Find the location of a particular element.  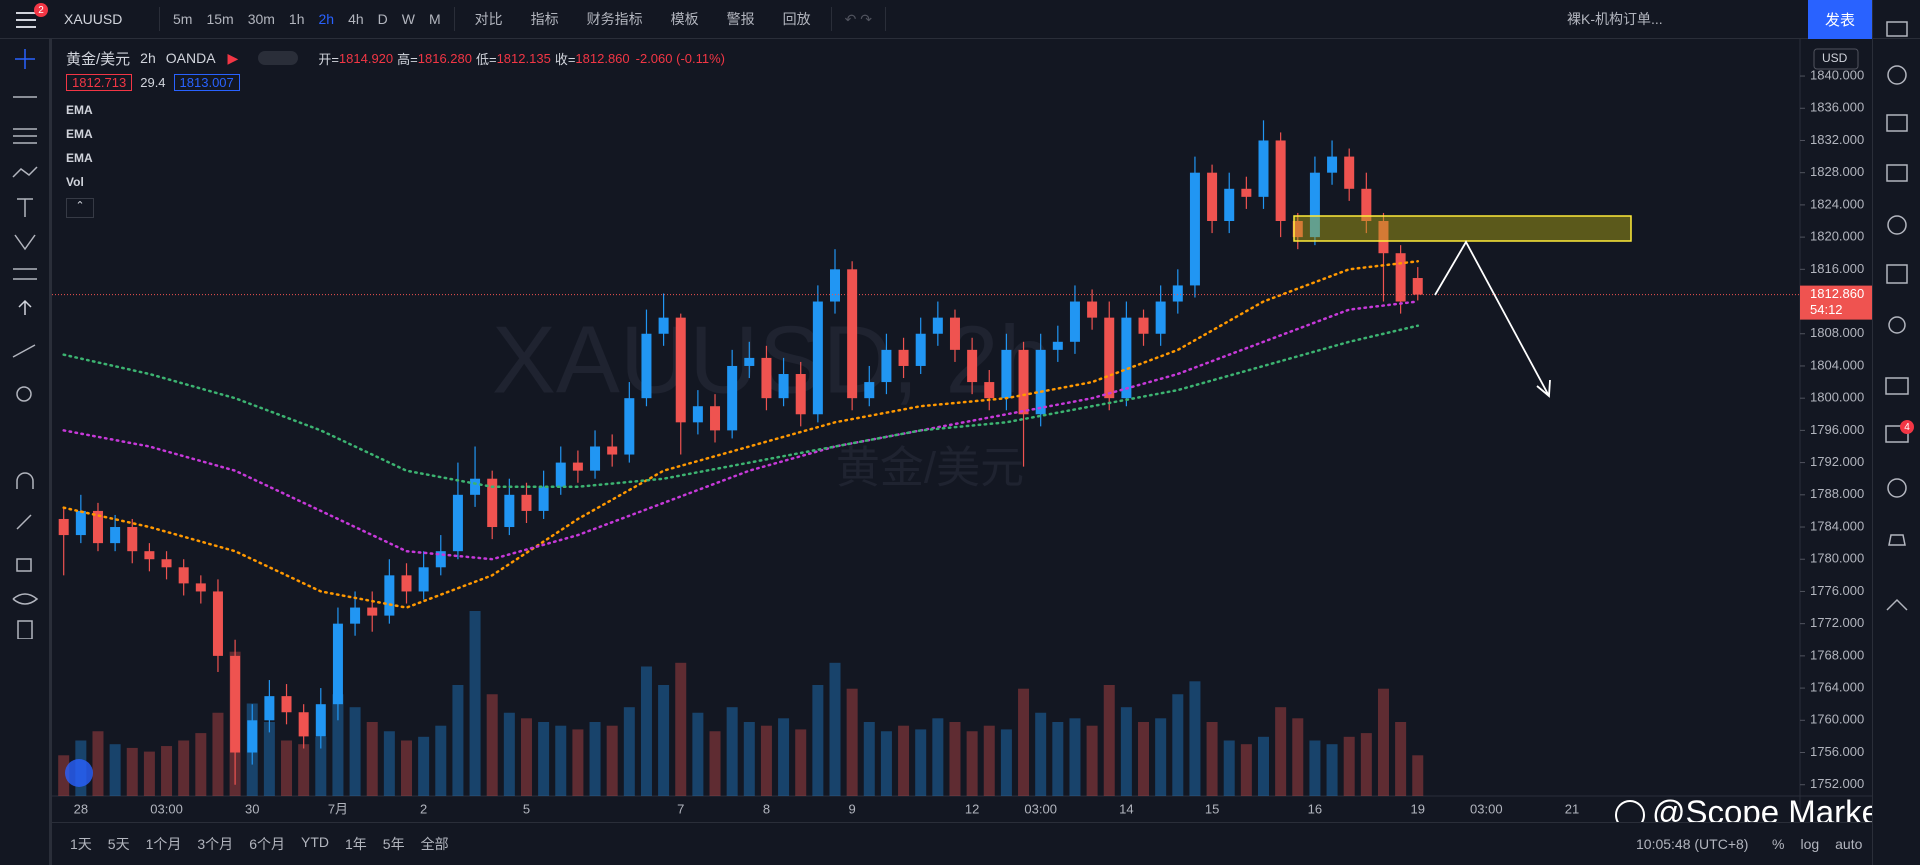

symbol: XAUUSD is located at coordinates (93, 19).